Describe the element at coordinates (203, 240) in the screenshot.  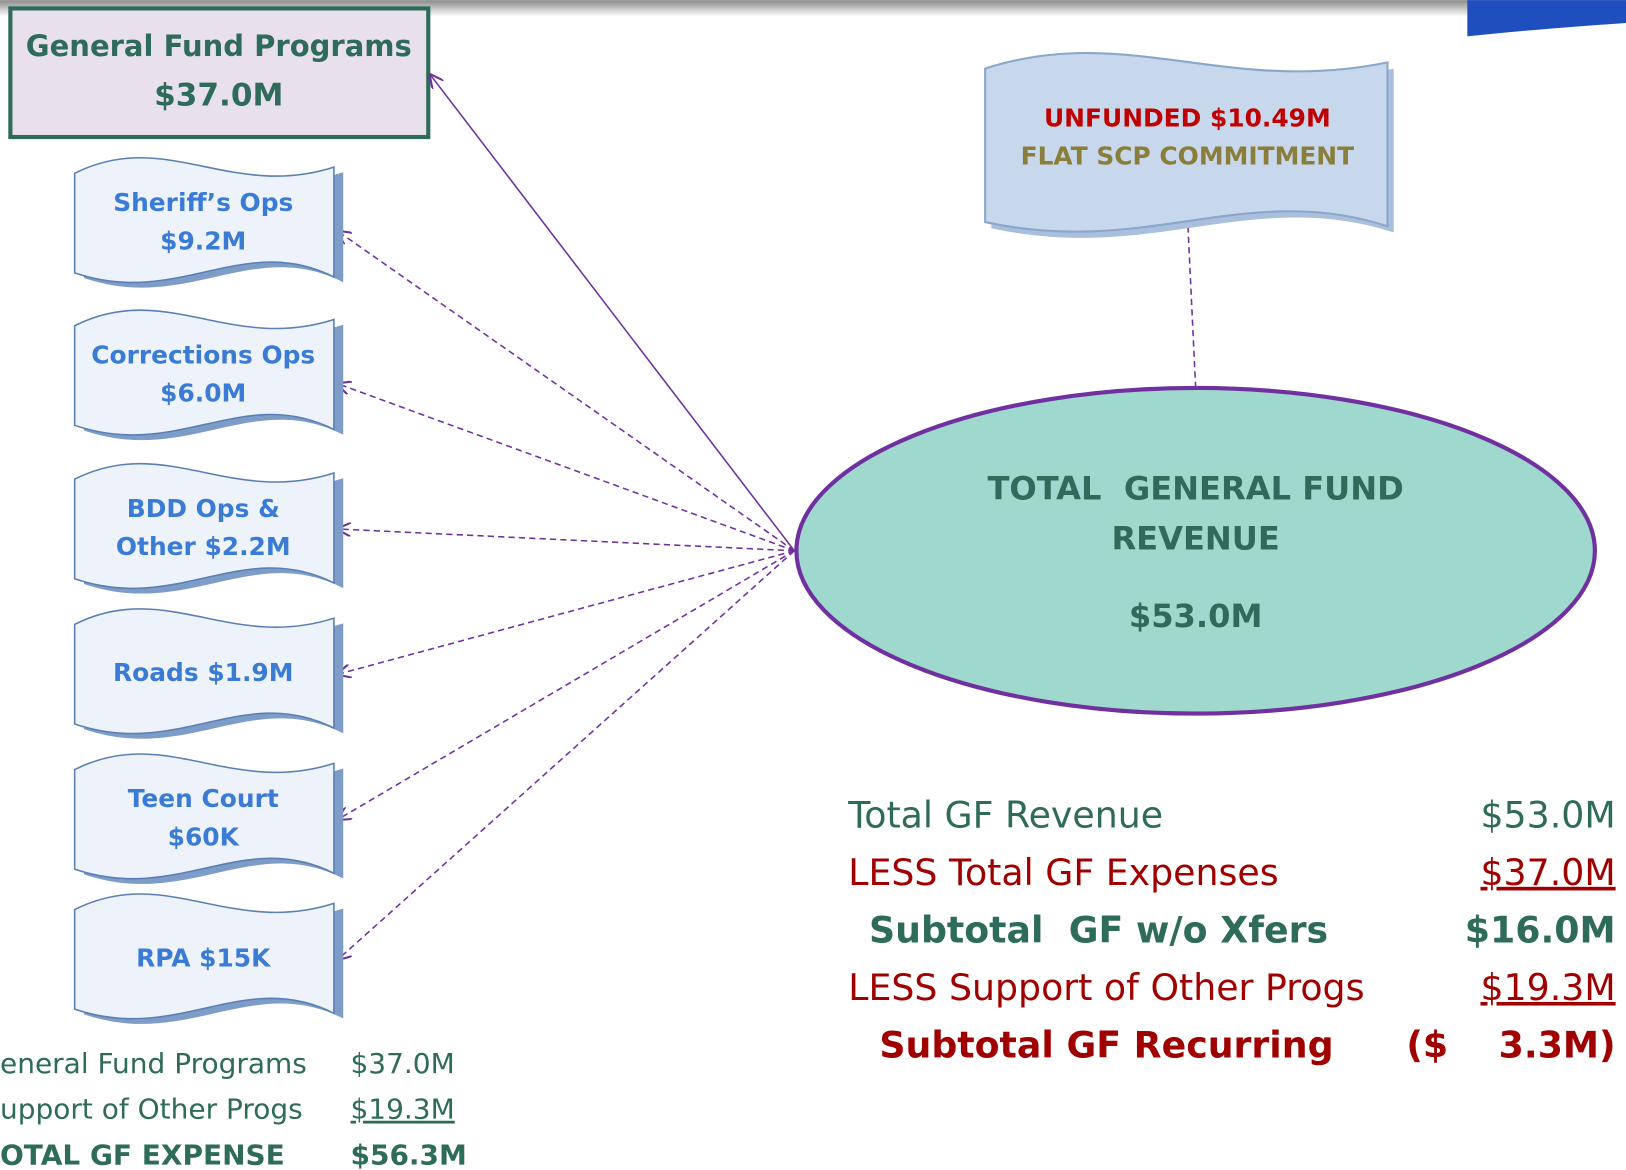
I see `program-label: $9.2M` at that location.